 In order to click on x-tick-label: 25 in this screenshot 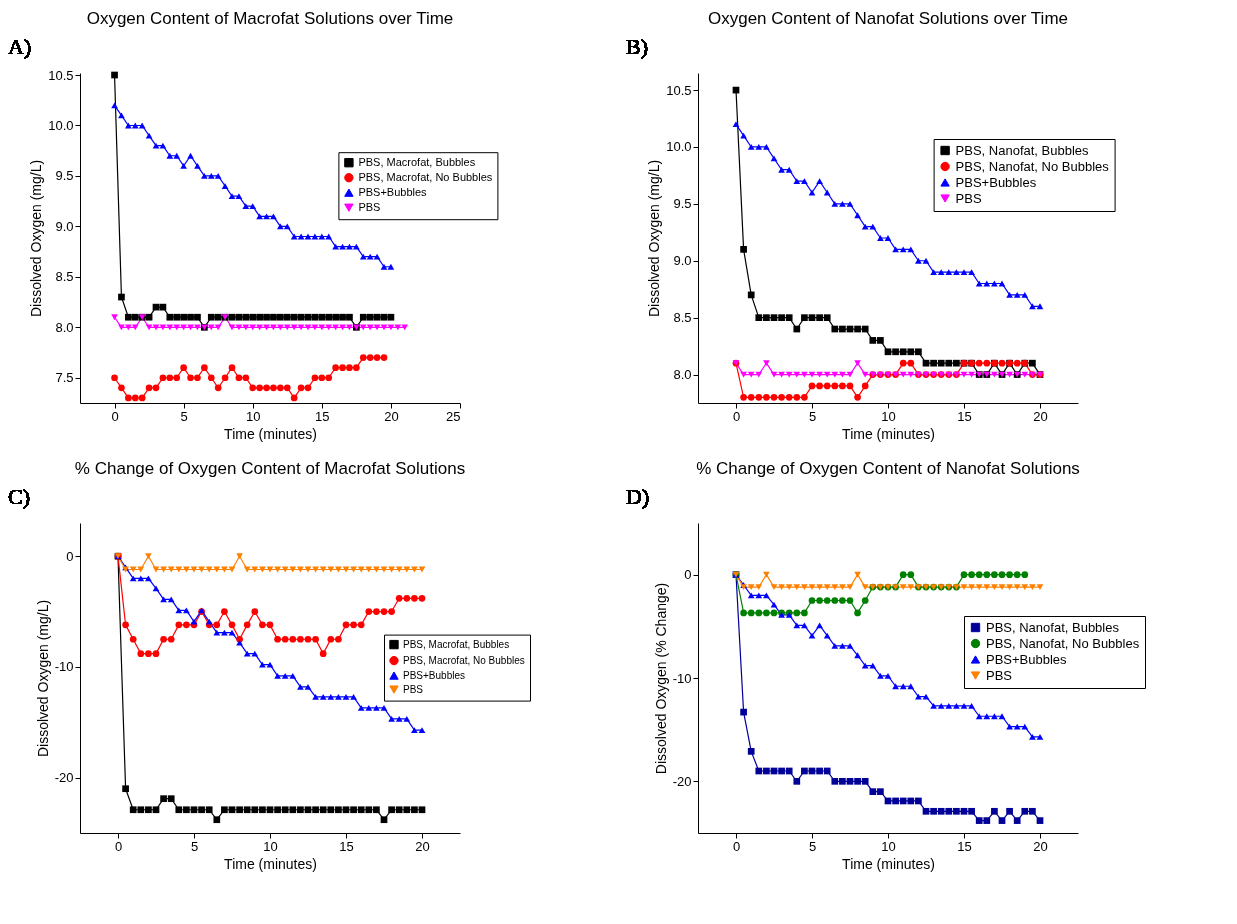, I will do `click(453, 416)`.